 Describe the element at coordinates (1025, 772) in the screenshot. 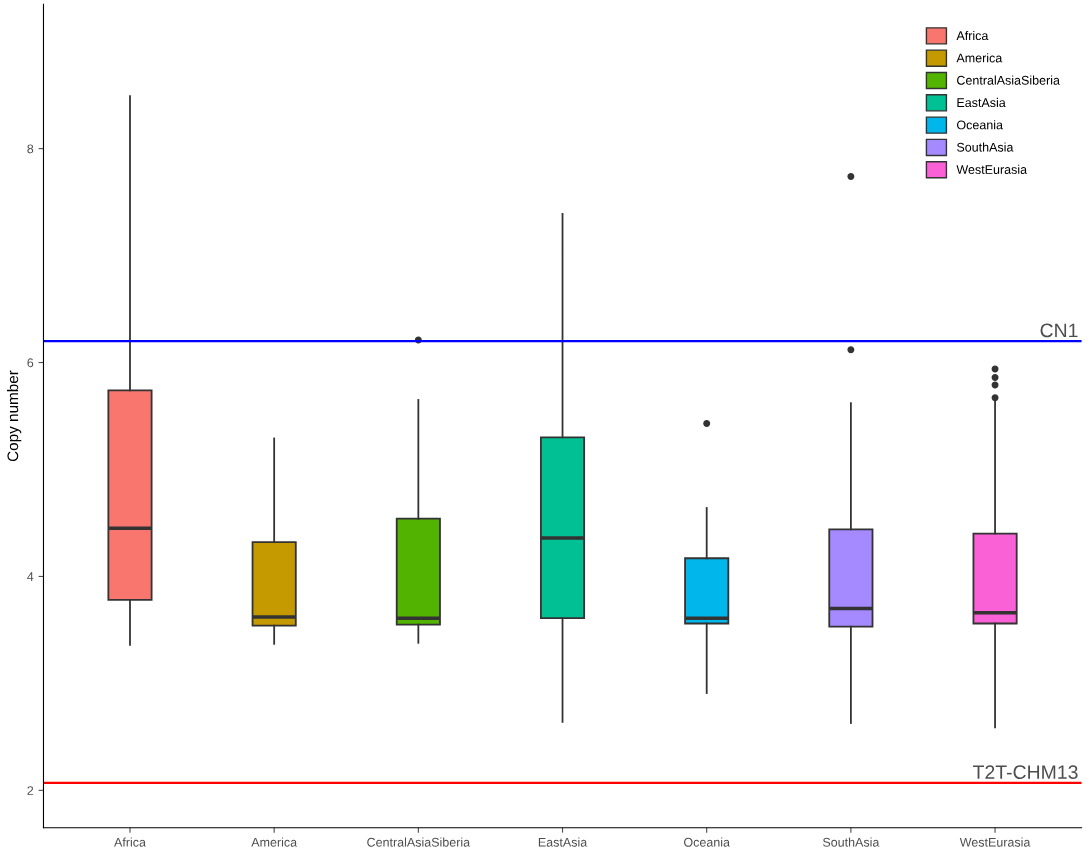

I see `ref-line-label: T2T-CHM13` at that location.